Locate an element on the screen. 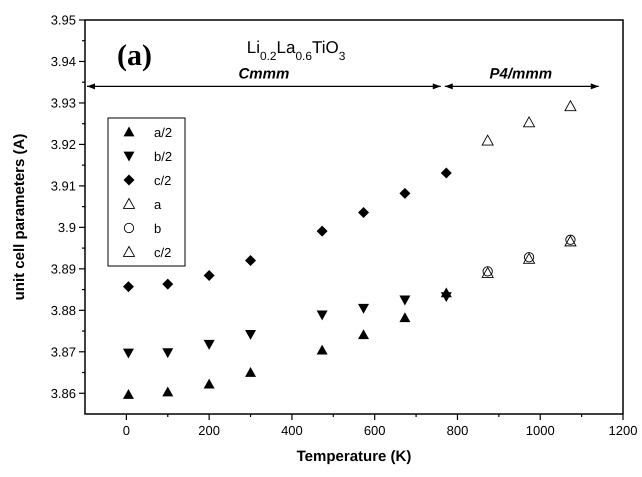  y-tick-label: 3.94 is located at coordinates (63, 61).